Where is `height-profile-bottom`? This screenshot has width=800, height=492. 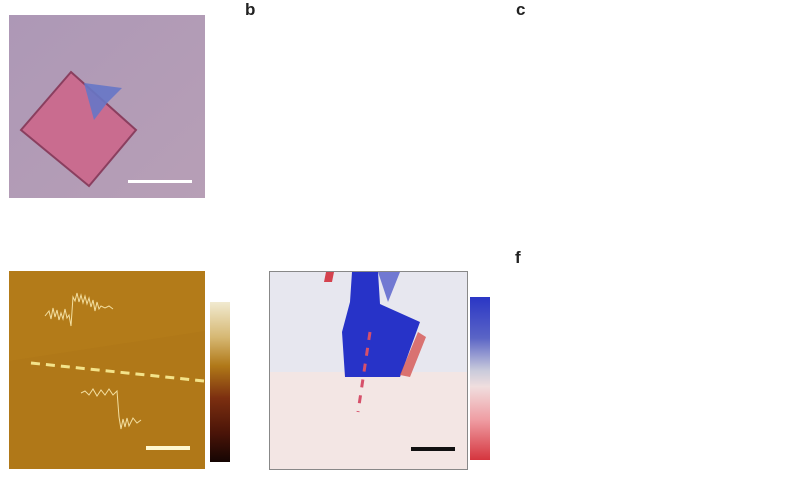 height-profile-bottom is located at coordinates (111, 409).